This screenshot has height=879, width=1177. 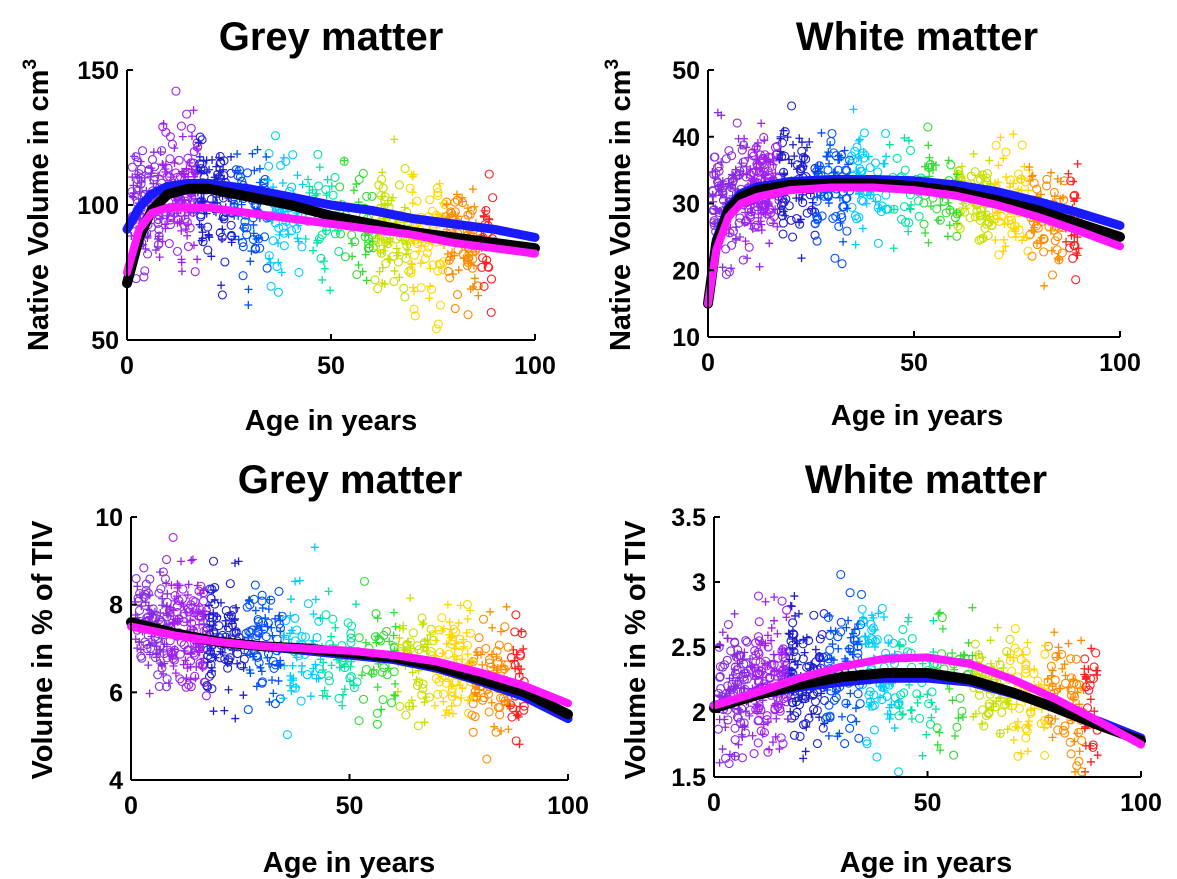 What do you see at coordinates (926, 480) in the screenshot?
I see `chart-title: White matter` at bounding box center [926, 480].